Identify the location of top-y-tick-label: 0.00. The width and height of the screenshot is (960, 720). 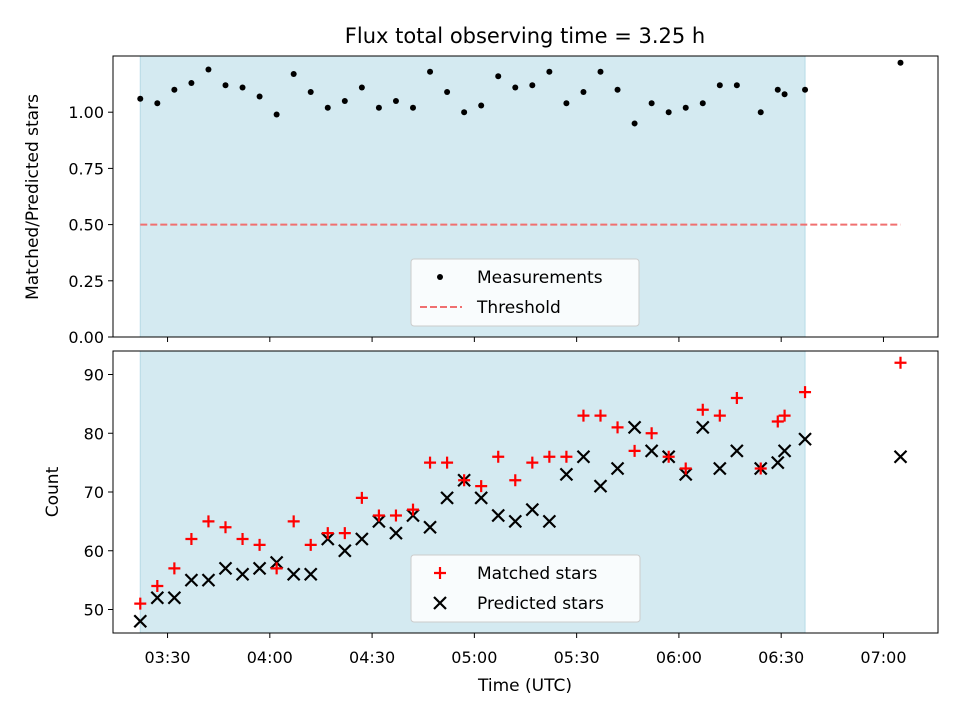
(86, 337).